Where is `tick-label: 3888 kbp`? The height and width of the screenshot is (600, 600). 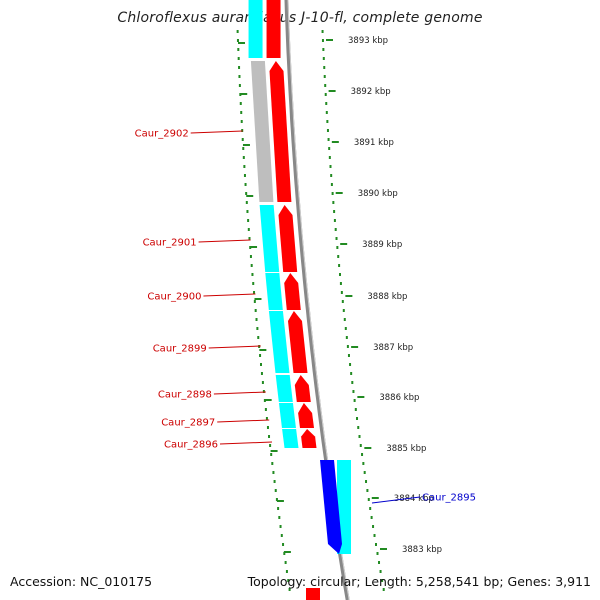 tick-label: 3888 kbp is located at coordinates (387, 297).